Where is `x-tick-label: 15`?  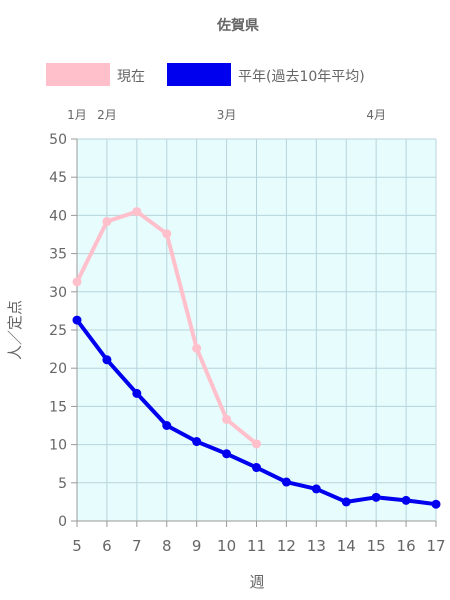
x-tick-label: 15 is located at coordinates (376, 546).